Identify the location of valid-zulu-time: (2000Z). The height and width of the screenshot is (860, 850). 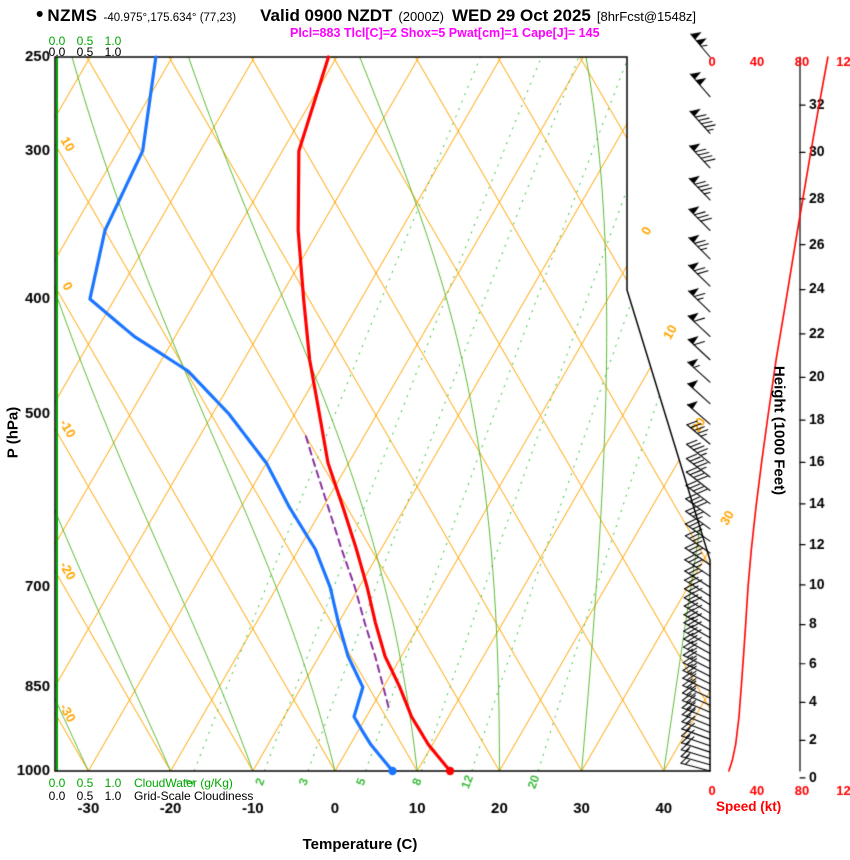
(421, 16).